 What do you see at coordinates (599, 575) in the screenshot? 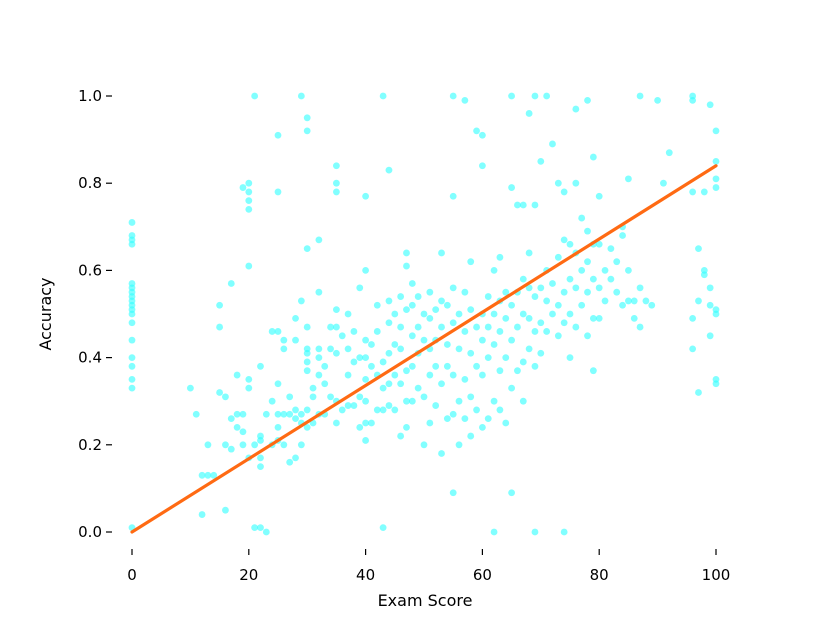
I see `x-tick-label: 80` at bounding box center [599, 575].